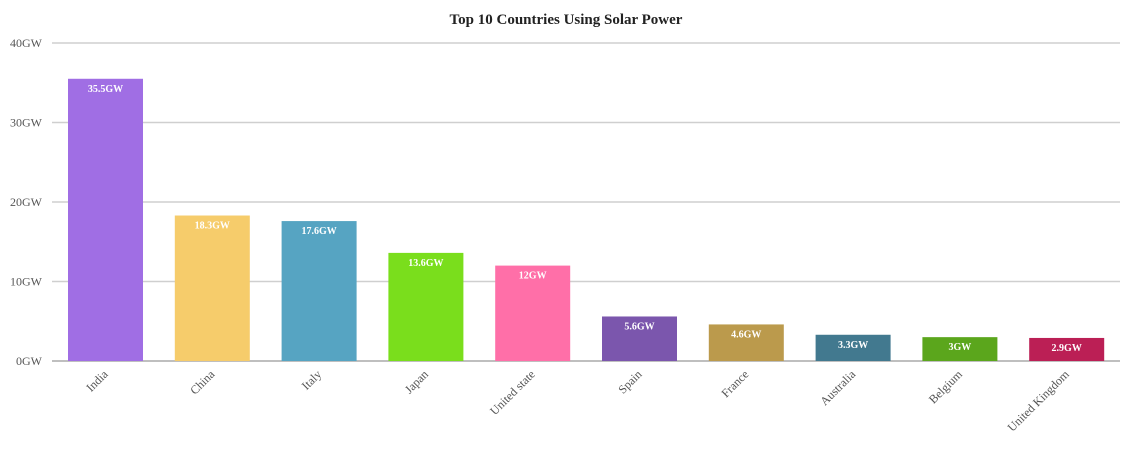  Describe the element at coordinates (26, 43) in the screenshot. I see `y-tick-label: 40GW` at that location.